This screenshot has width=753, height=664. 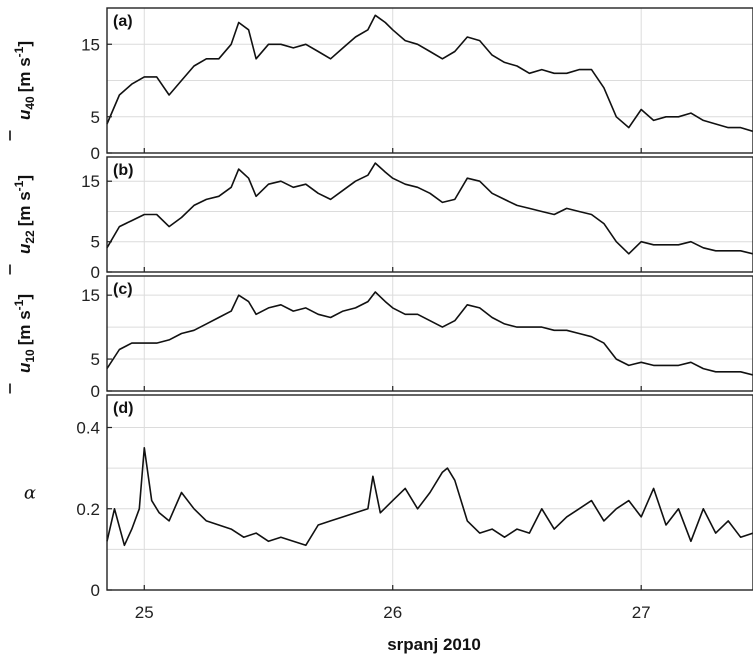 I want to click on series-line-u10, so click(x=429, y=333).